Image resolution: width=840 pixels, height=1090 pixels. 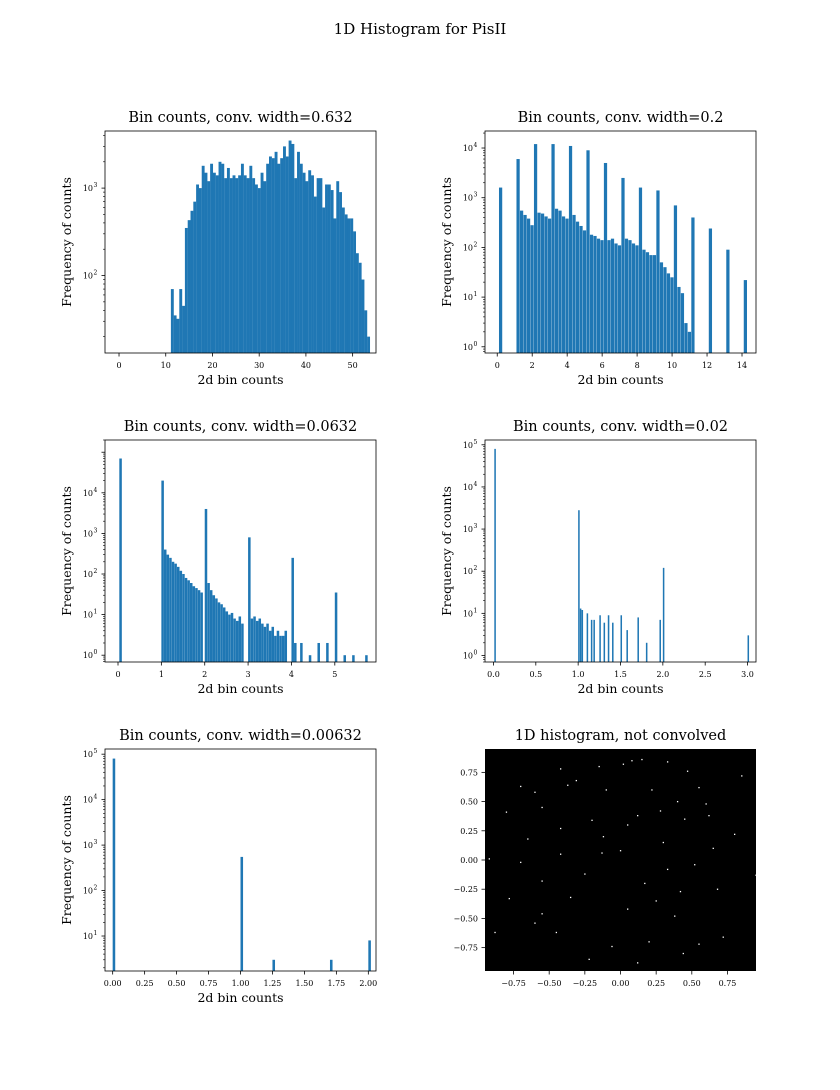 What do you see at coordinates (469, 802) in the screenshot?
I see `y-tick-label: 0.50` at bounding box center [469, 802].